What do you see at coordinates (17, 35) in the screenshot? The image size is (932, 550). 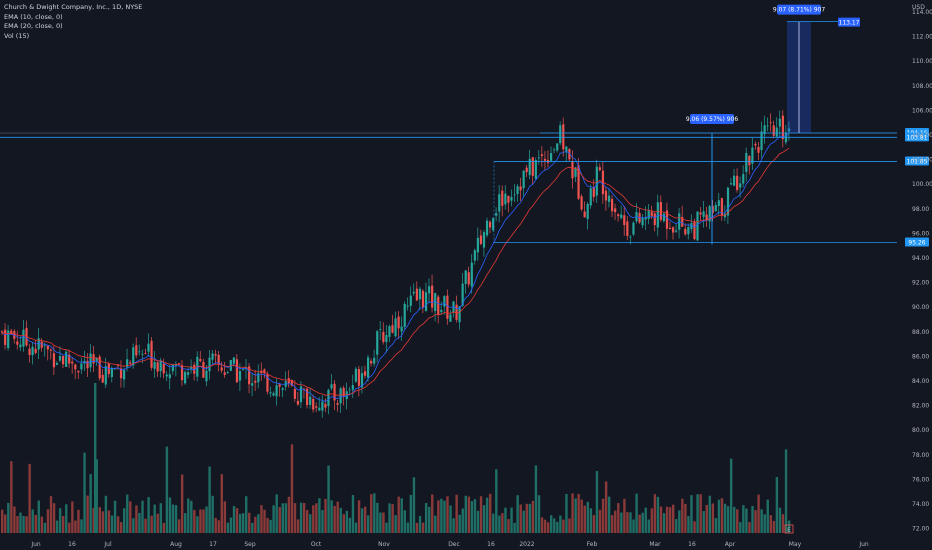 I see `volume-legend: Vol (15)` at bounding box center [17, 35].